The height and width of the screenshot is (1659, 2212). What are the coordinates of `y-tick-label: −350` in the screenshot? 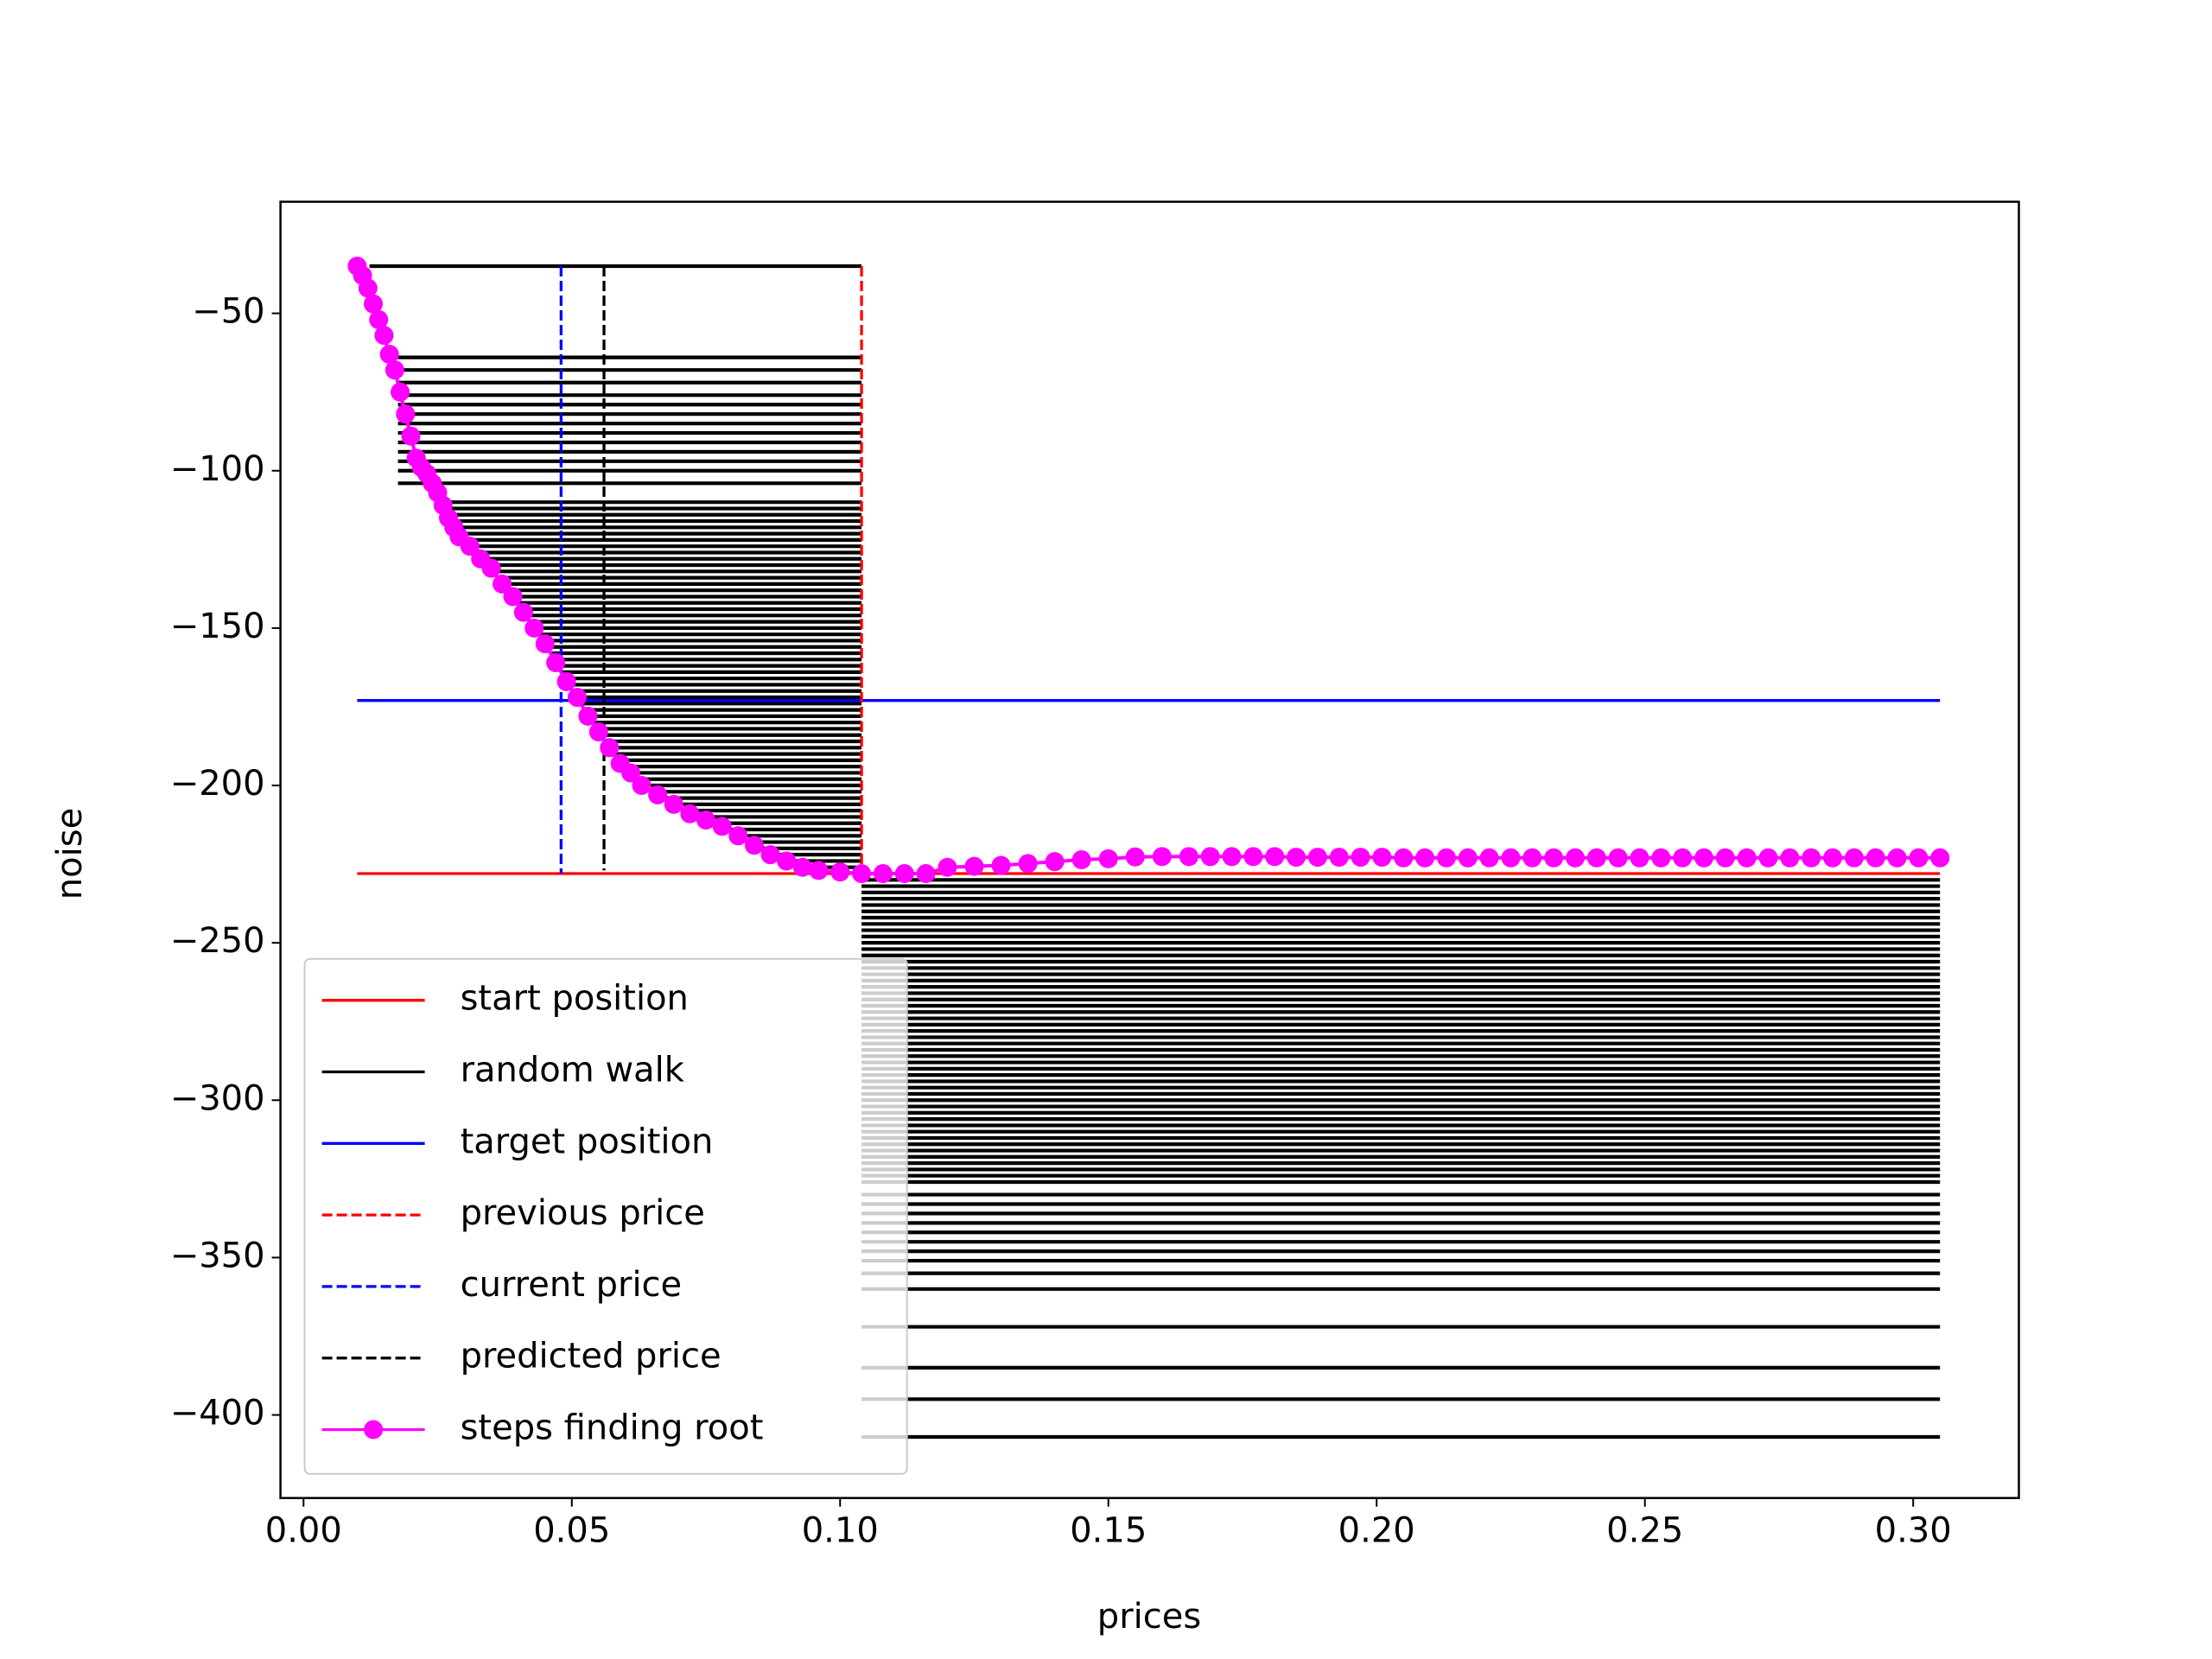 It's located at (217, 1255).